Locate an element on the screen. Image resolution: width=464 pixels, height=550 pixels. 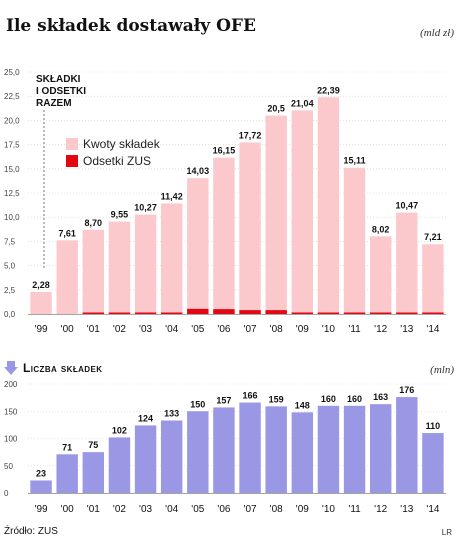
x-tick-label: '05 is located at coordinates (197, 509).